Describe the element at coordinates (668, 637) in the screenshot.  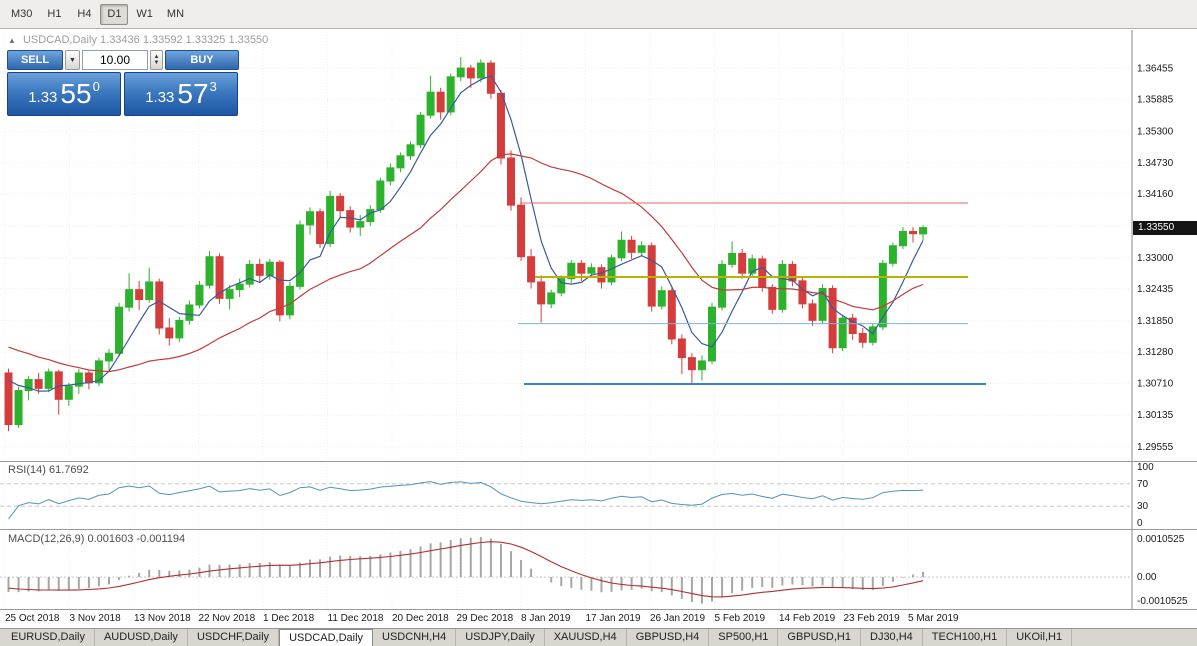
I see `symbol-tab-gbpusd-h4: GBPUSD,H4` at that location.